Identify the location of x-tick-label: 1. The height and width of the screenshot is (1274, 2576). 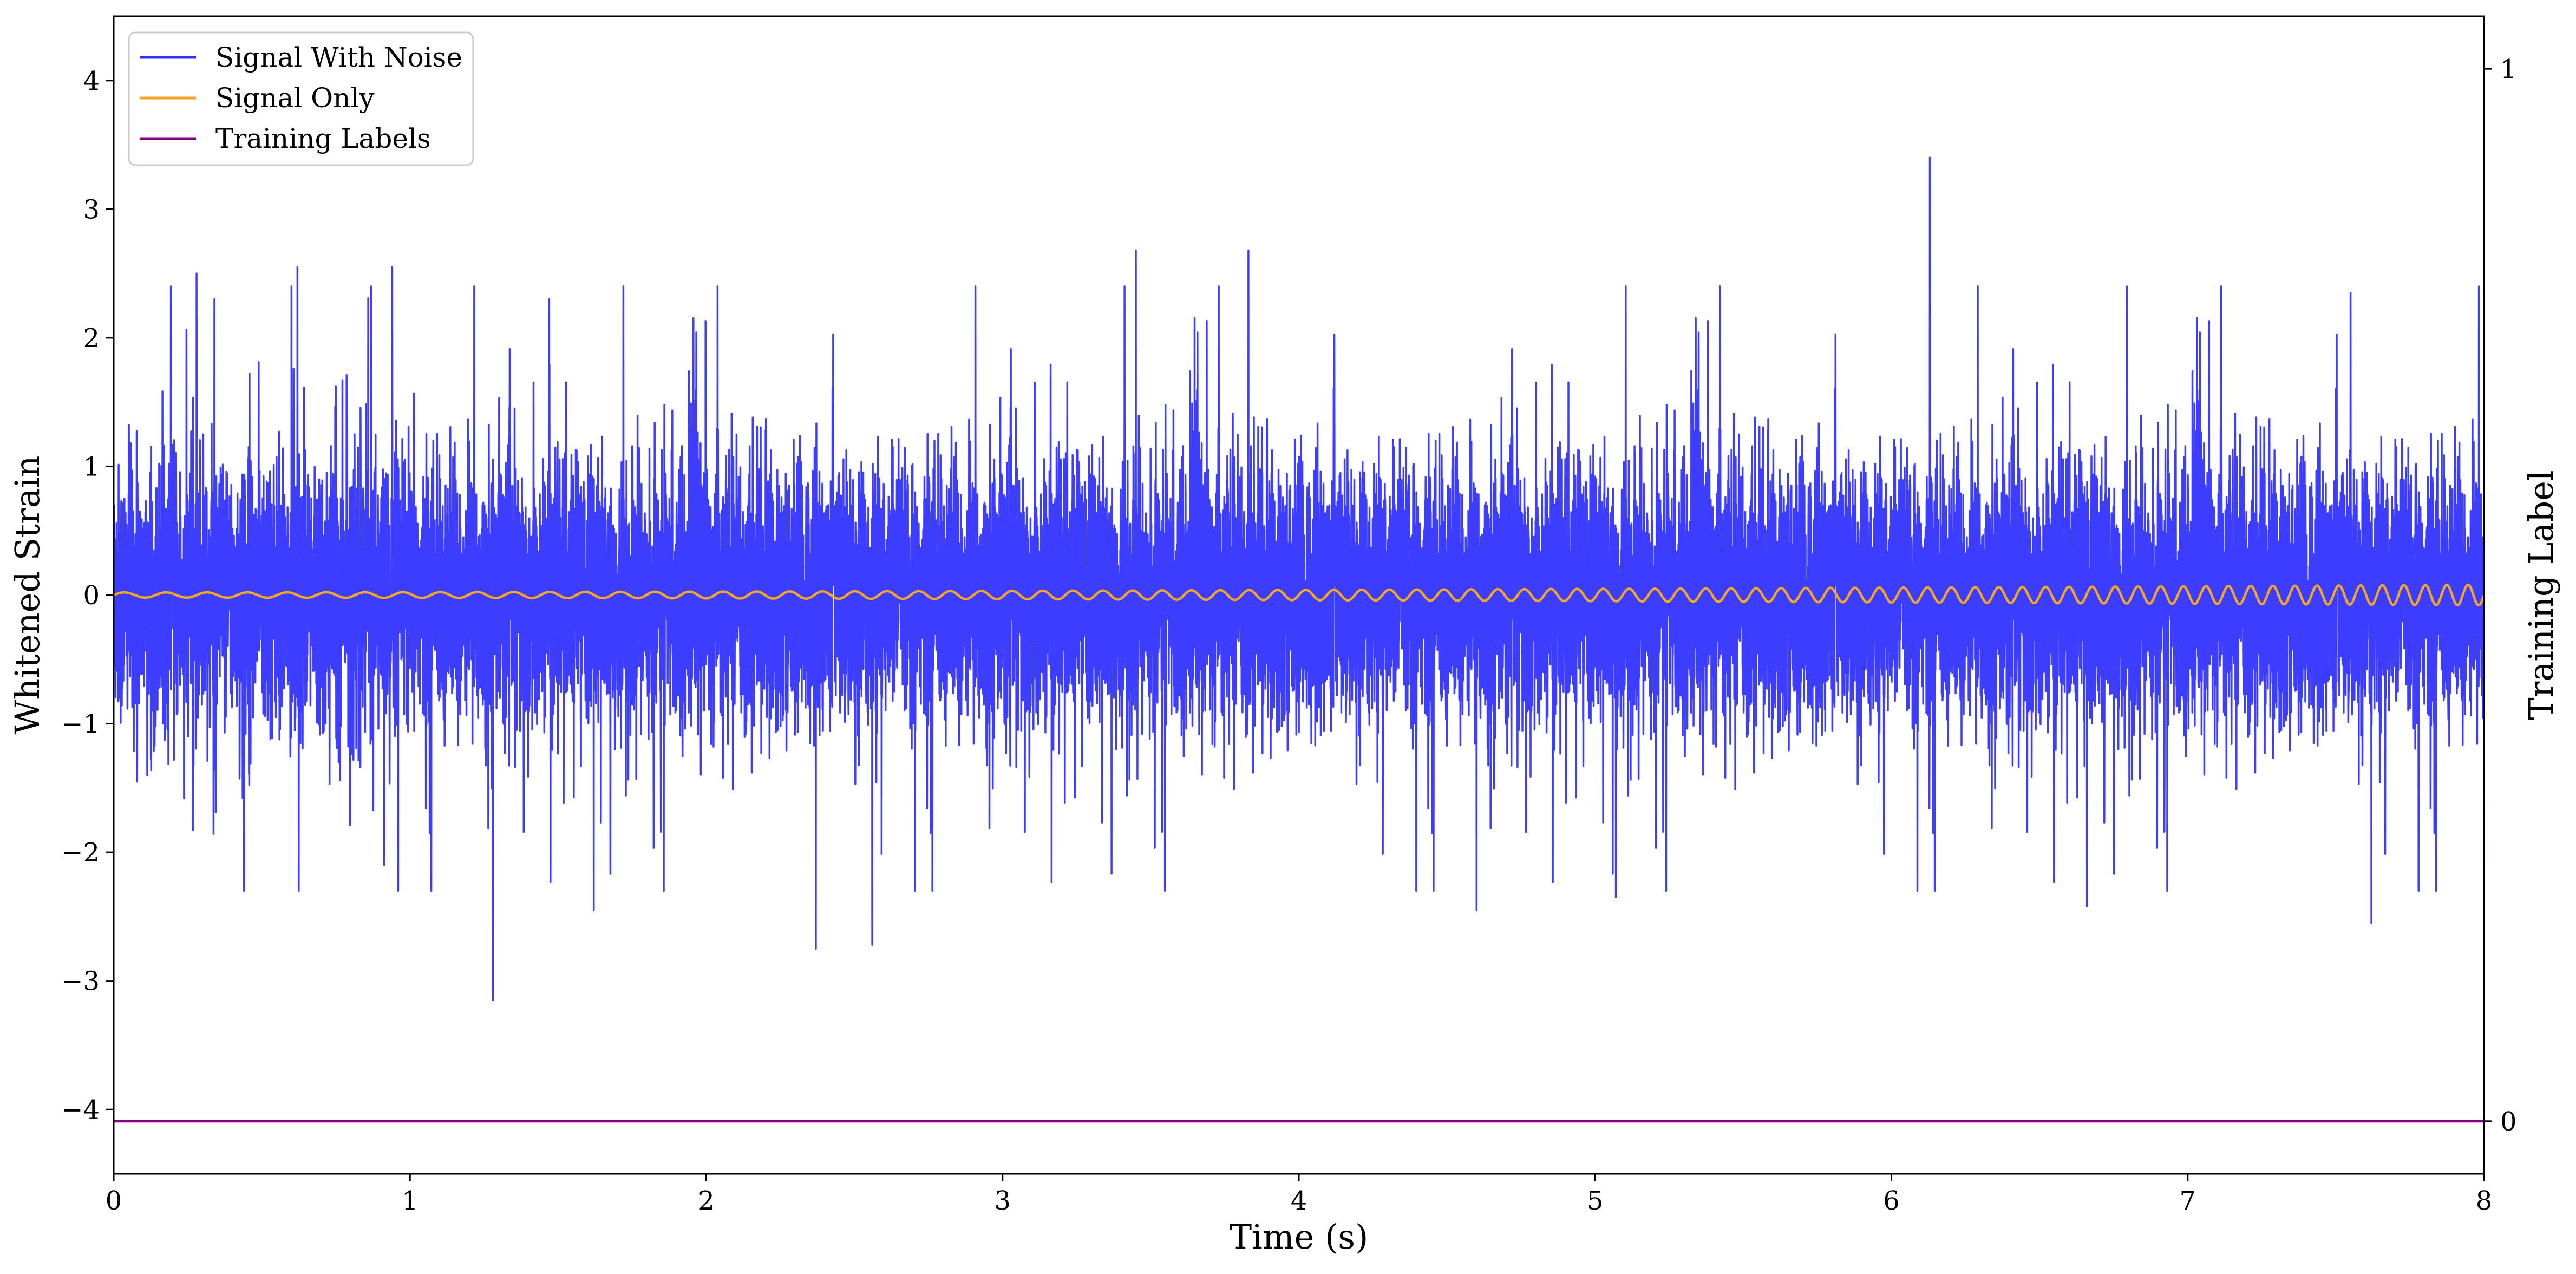
(410, 1201).